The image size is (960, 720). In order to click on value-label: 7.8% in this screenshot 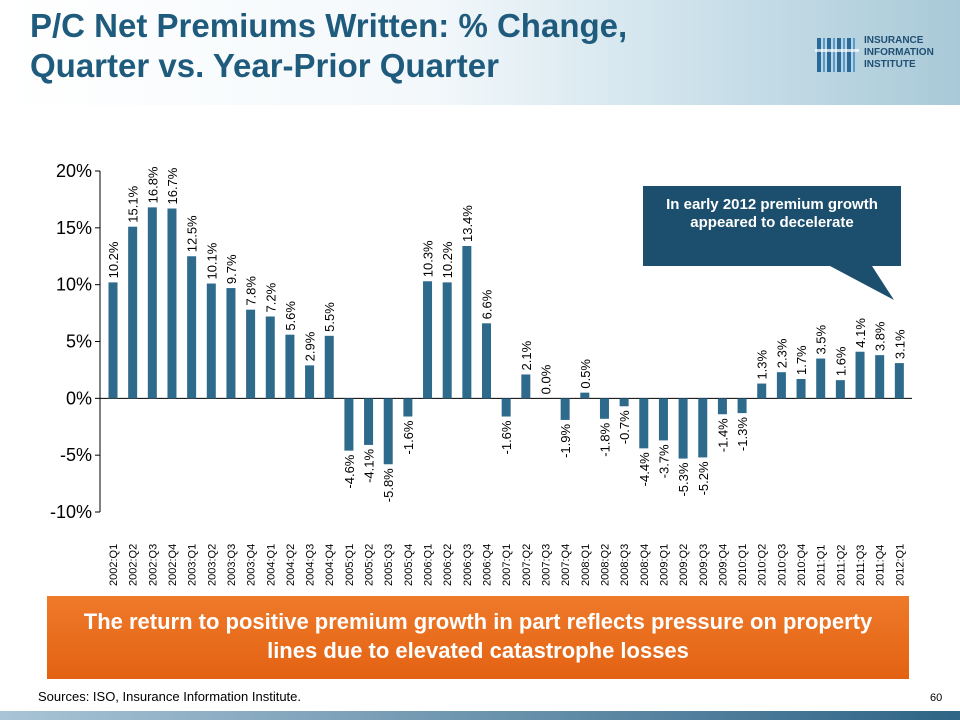, I will do `click(251, 291)`.